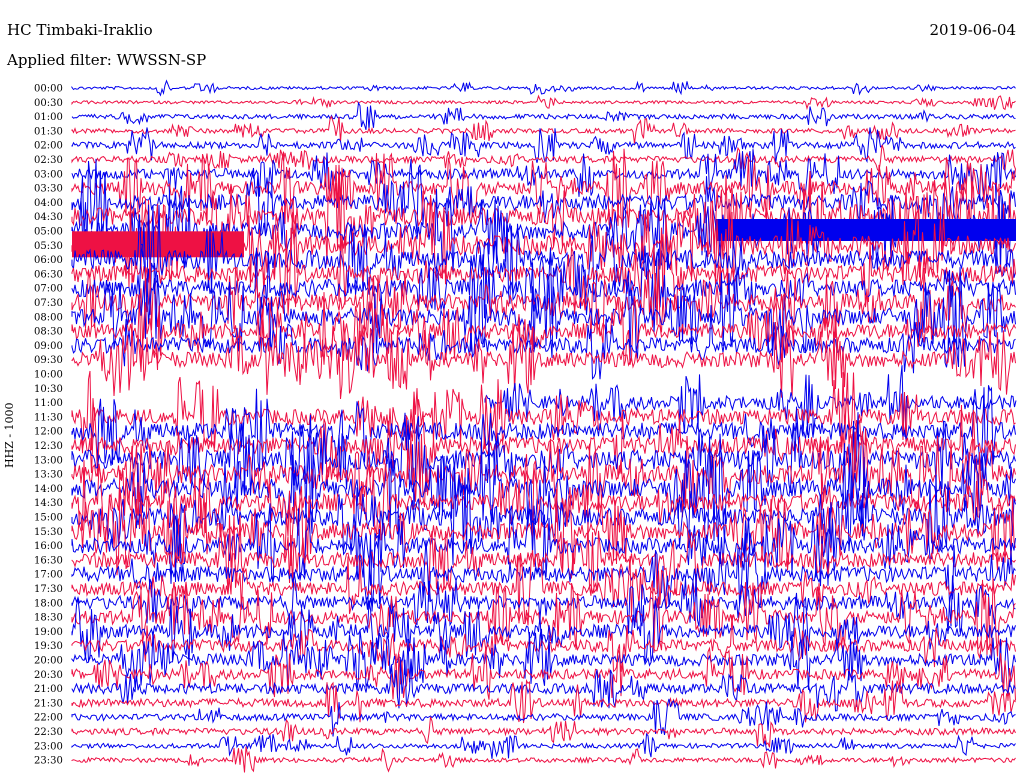 Image resolution: width=1024 pixels, height=780 pixels. I want to click on time-label: 19:00, so click(48, 632).